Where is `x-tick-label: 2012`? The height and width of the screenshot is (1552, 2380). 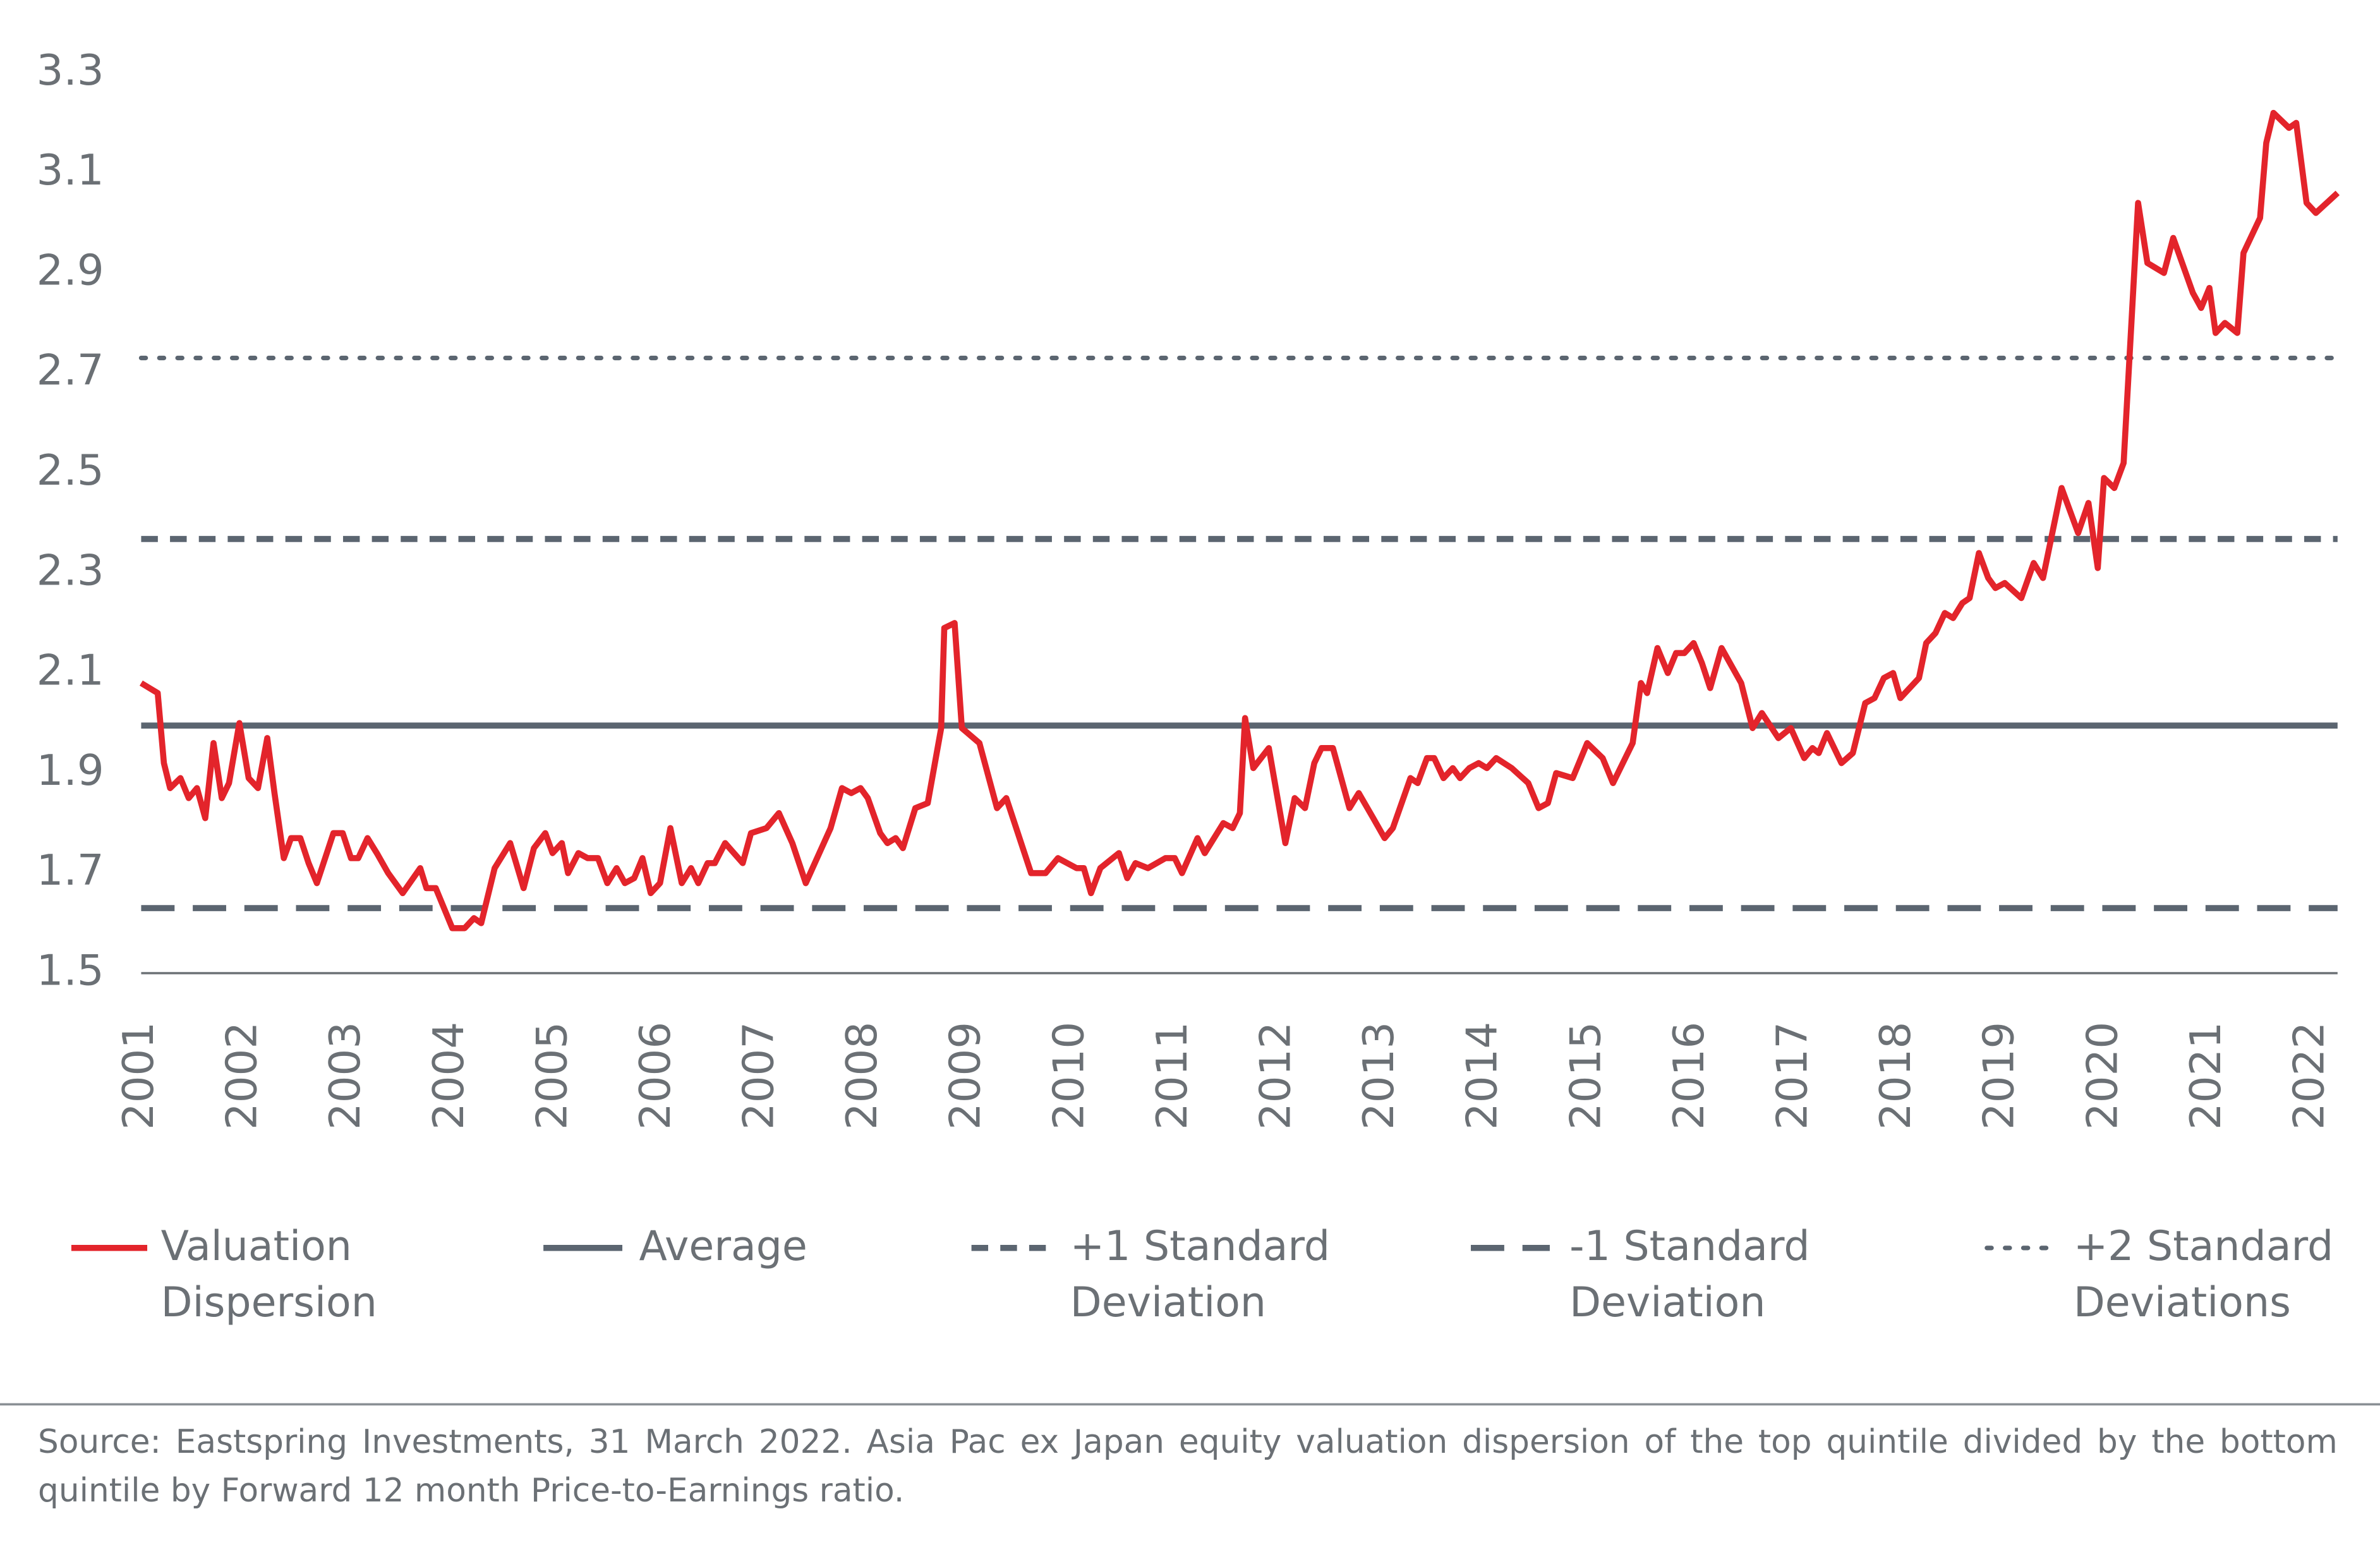 x-tick-label: 2012 is located at coordinates (1275, 1076).